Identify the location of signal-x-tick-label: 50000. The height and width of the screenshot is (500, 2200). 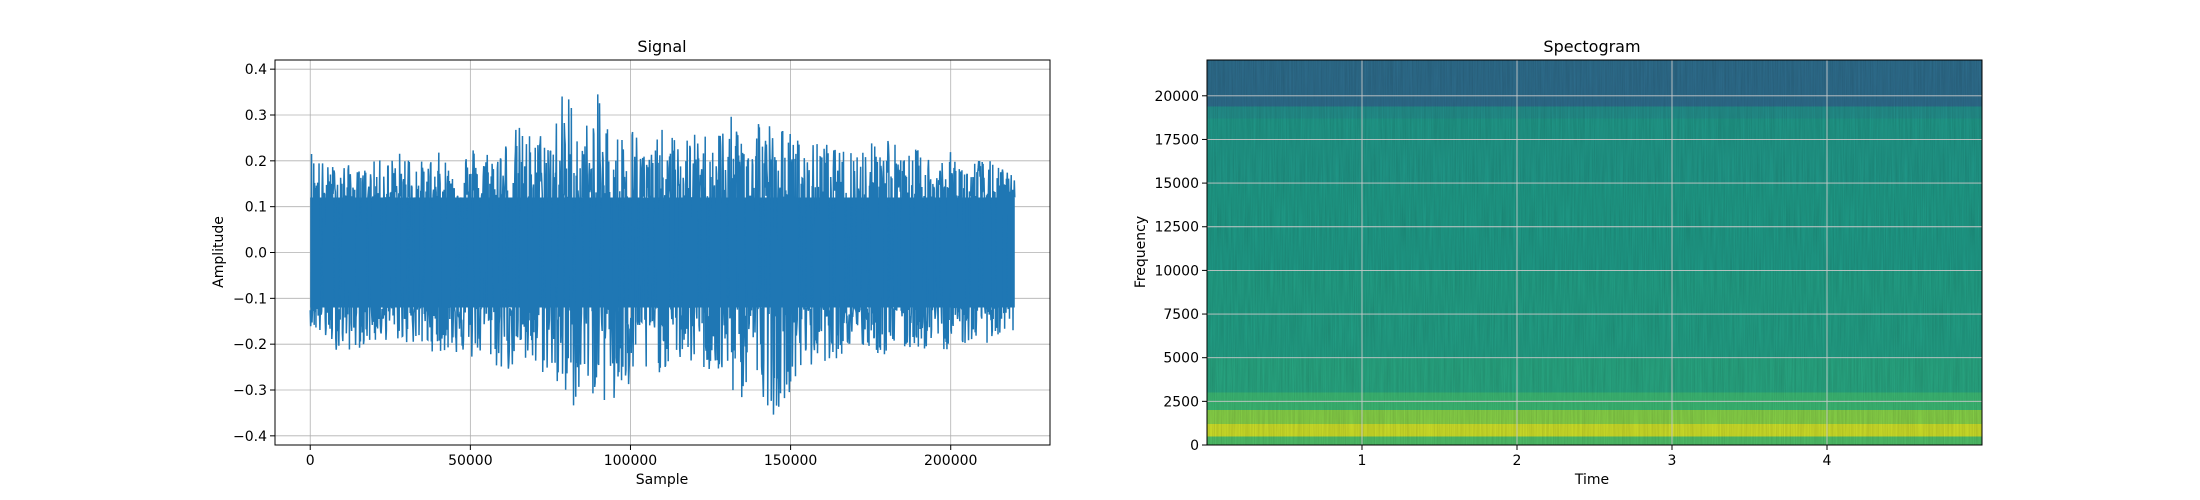
(470, 461).